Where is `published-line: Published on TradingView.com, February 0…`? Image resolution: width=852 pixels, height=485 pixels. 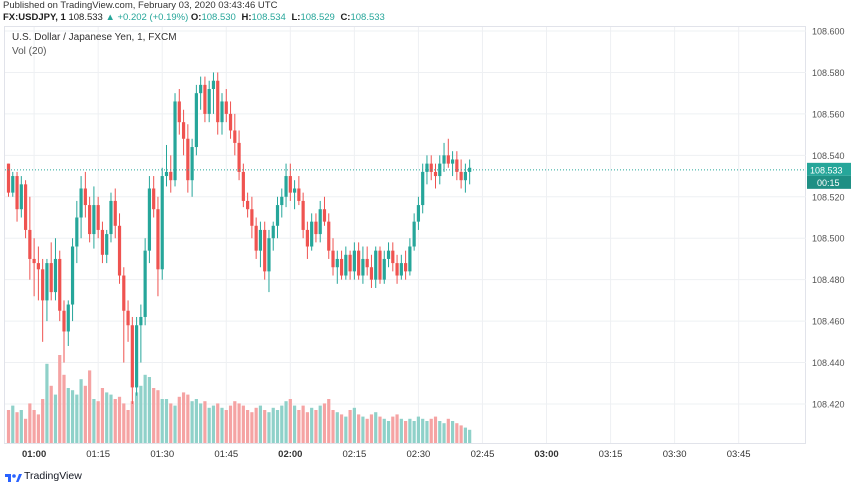 published-line: Published on TradingView.com, February 0… is located at coordinates (140, 5).